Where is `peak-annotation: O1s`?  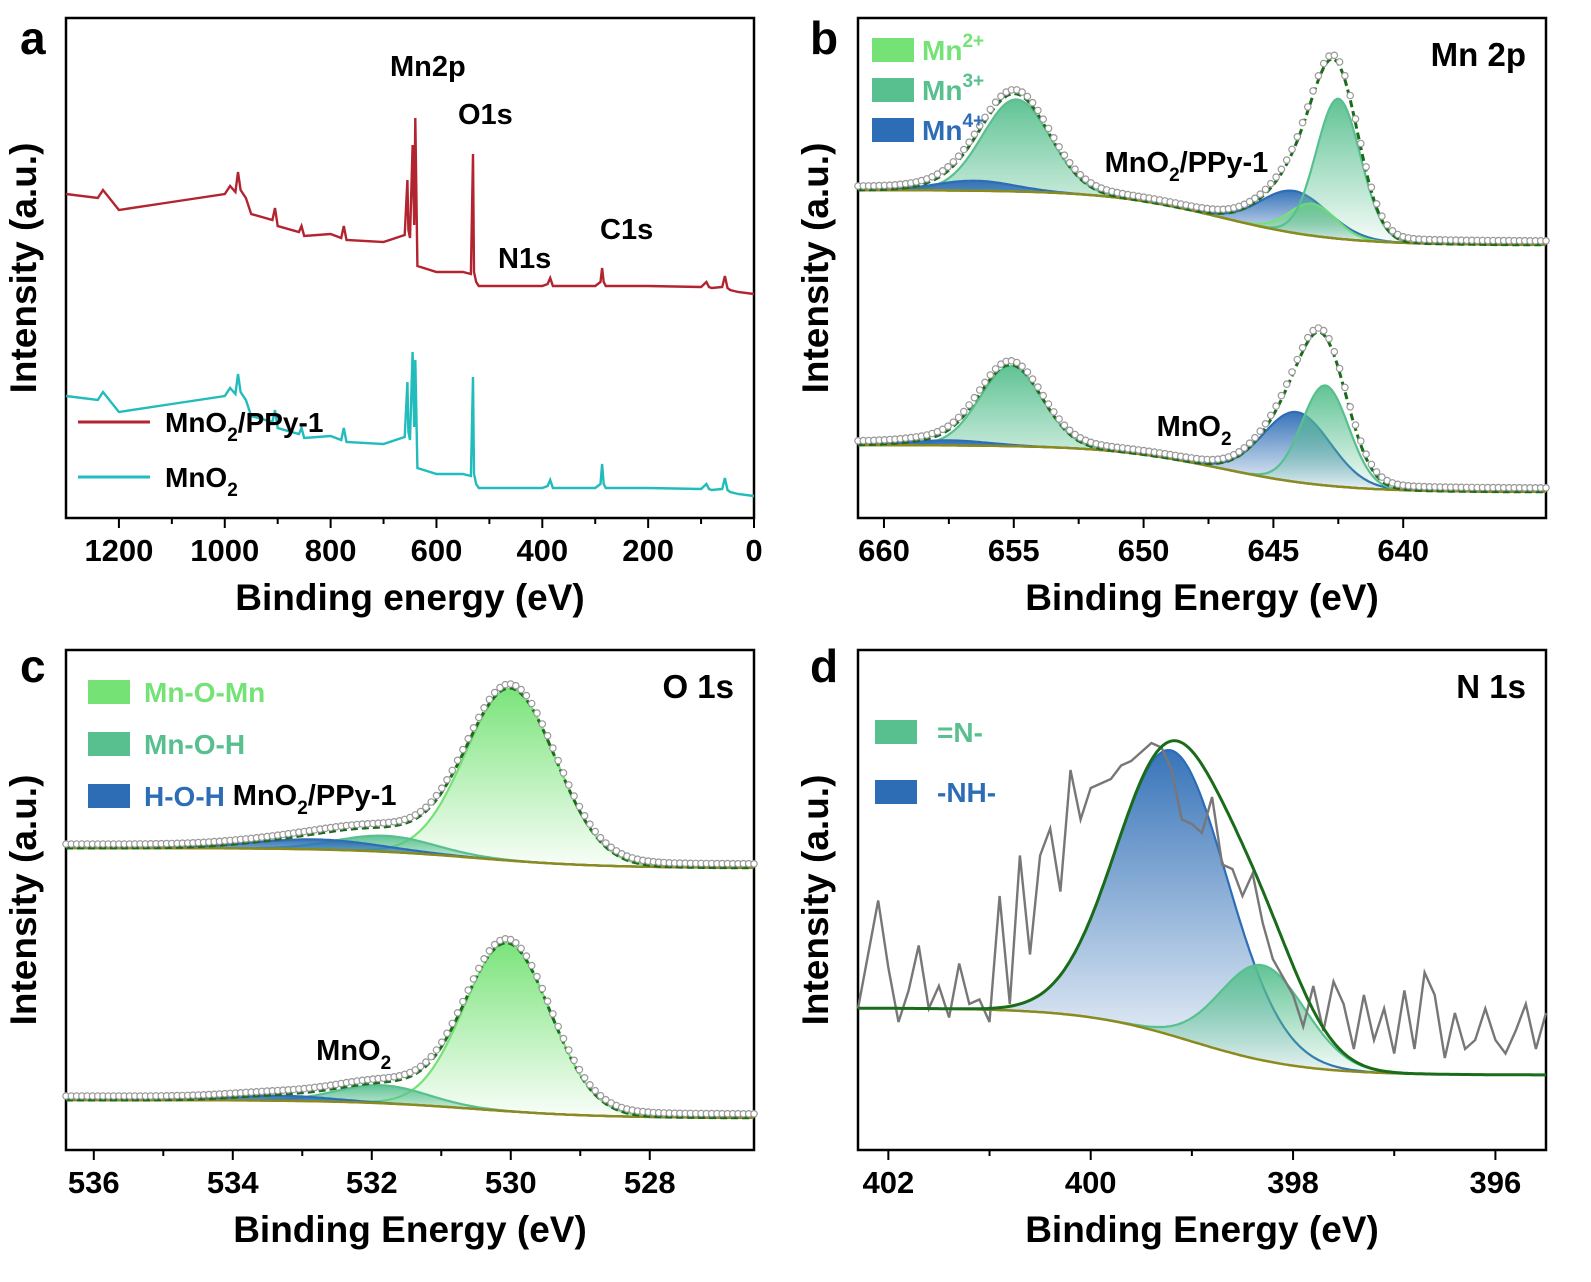 peak-annotation: O1s is located at coordinates (485, 115).